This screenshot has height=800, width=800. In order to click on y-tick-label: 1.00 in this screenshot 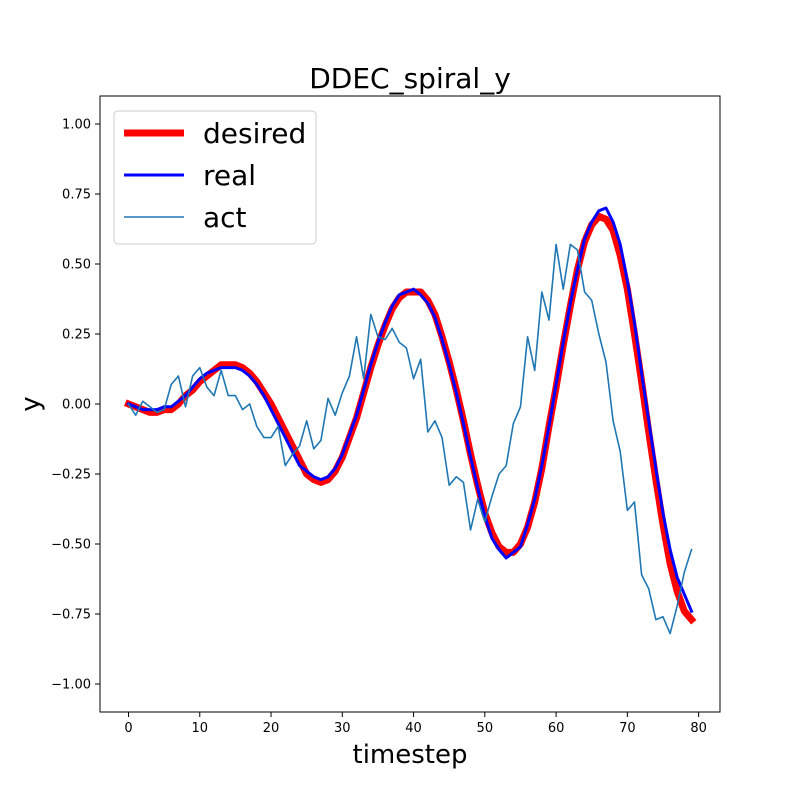, I will do `click(76, 125)`.